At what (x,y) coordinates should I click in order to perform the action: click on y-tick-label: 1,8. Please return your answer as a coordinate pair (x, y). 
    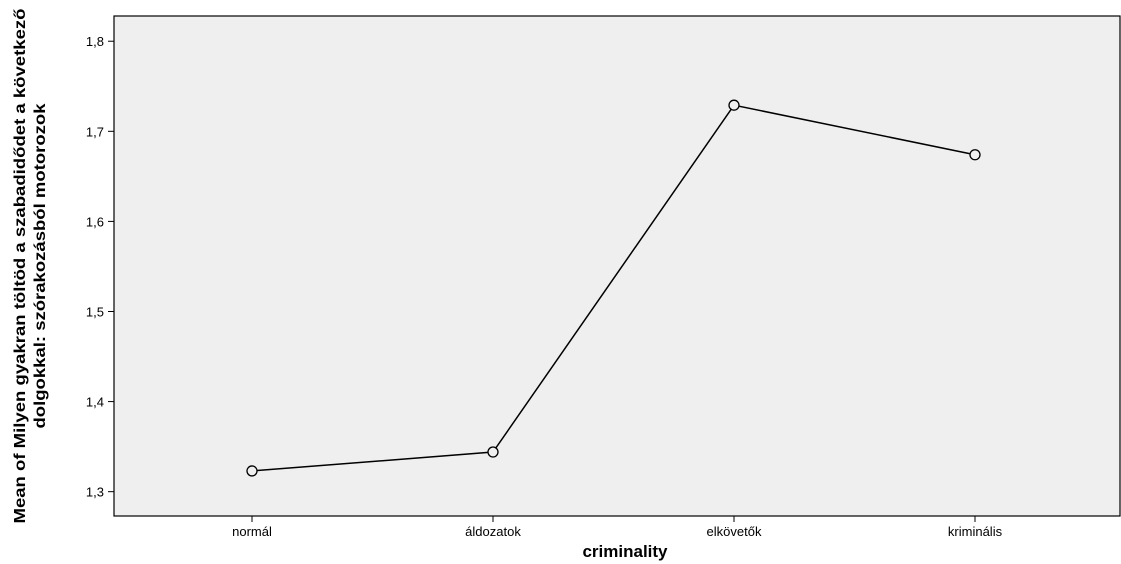
    Looking at the image, I should click on (95, 41).